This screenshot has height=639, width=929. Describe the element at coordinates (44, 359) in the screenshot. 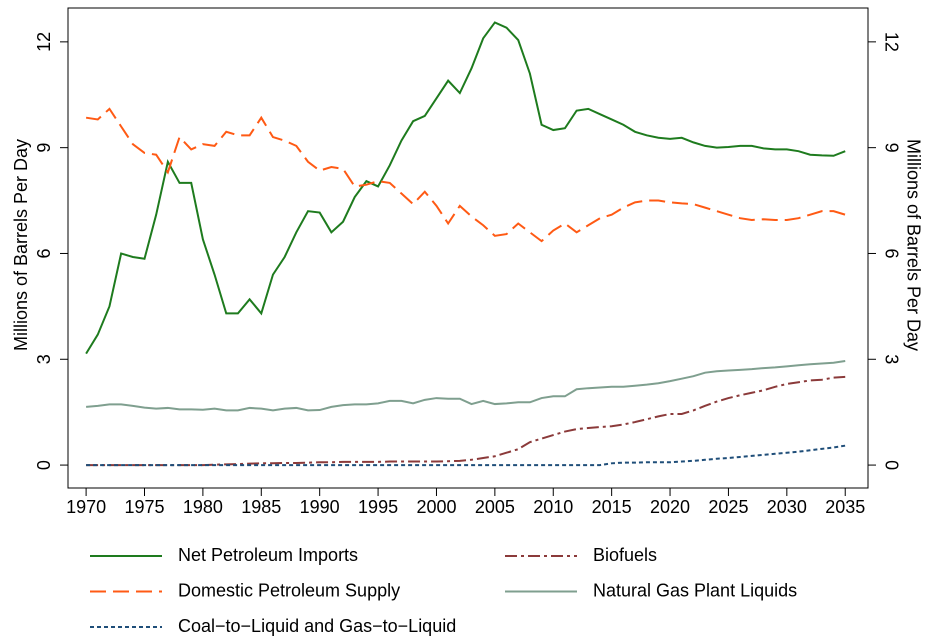

I see `y-tick-label: 3` at that location.